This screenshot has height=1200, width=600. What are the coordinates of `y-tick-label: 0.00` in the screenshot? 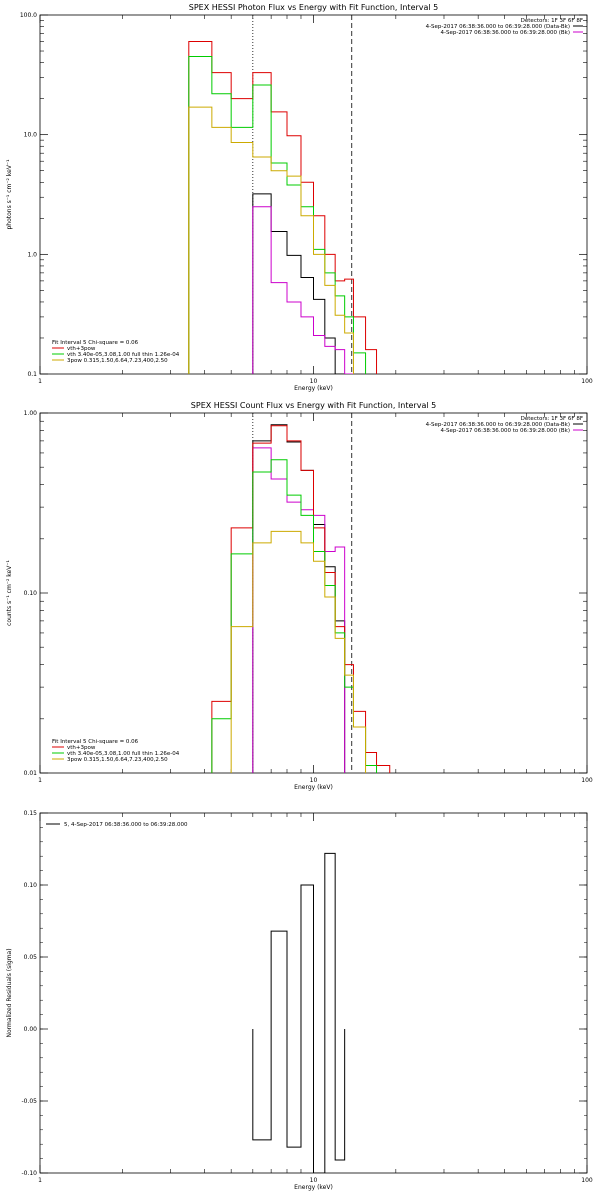 It's located at (31, 1029).